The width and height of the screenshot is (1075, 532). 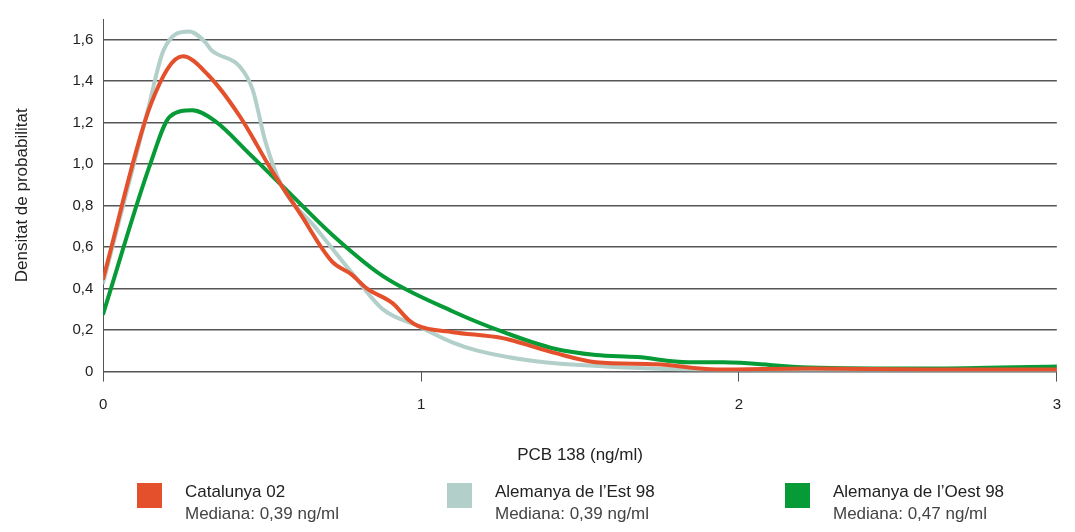 What do you see at coordinates (236, 492) in the screenshot?
I see `legend-label: Catalunya 02` at bounding box center [236, 492].